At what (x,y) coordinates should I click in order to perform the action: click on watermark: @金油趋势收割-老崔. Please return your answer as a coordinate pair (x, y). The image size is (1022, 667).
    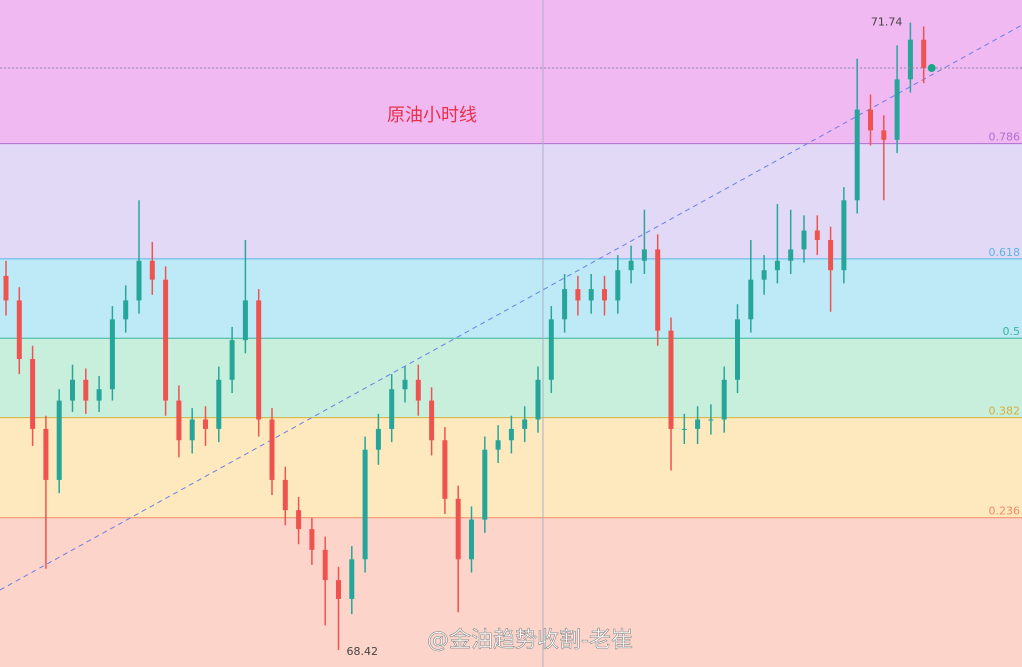
    Looking at the image, I should click on (530, 640).